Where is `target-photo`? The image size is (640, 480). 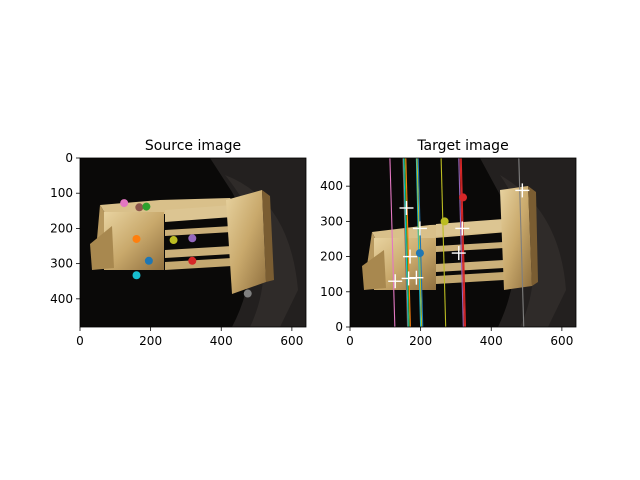
target-photo is located at coordinates (463, 242).